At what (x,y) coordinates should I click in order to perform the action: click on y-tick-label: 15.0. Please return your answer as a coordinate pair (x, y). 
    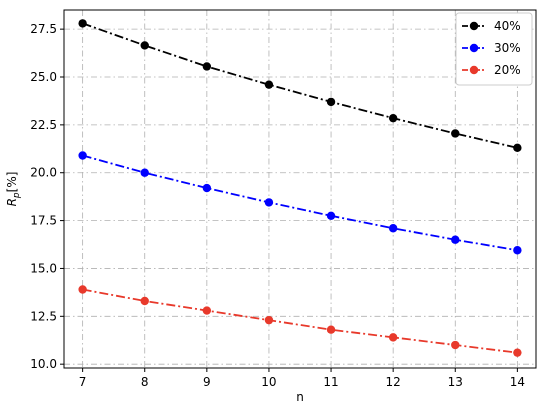
    Looking at the image, I should click on (43, 268).